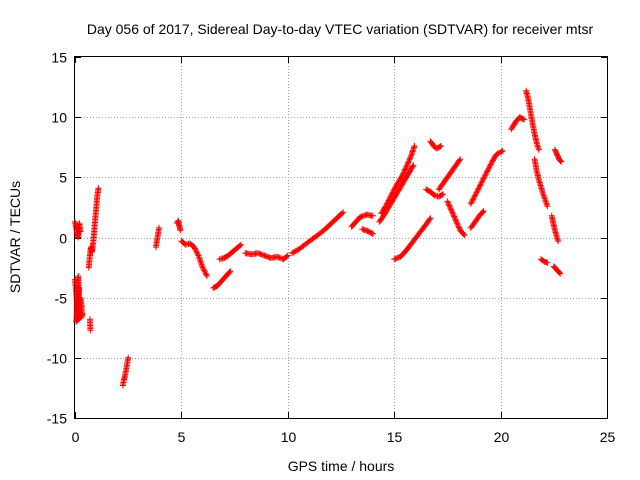  Describe the element at coordinates (15, 237) in the screenshot. I see `y-axis-label: SDTVAR / TECUs` at that location.